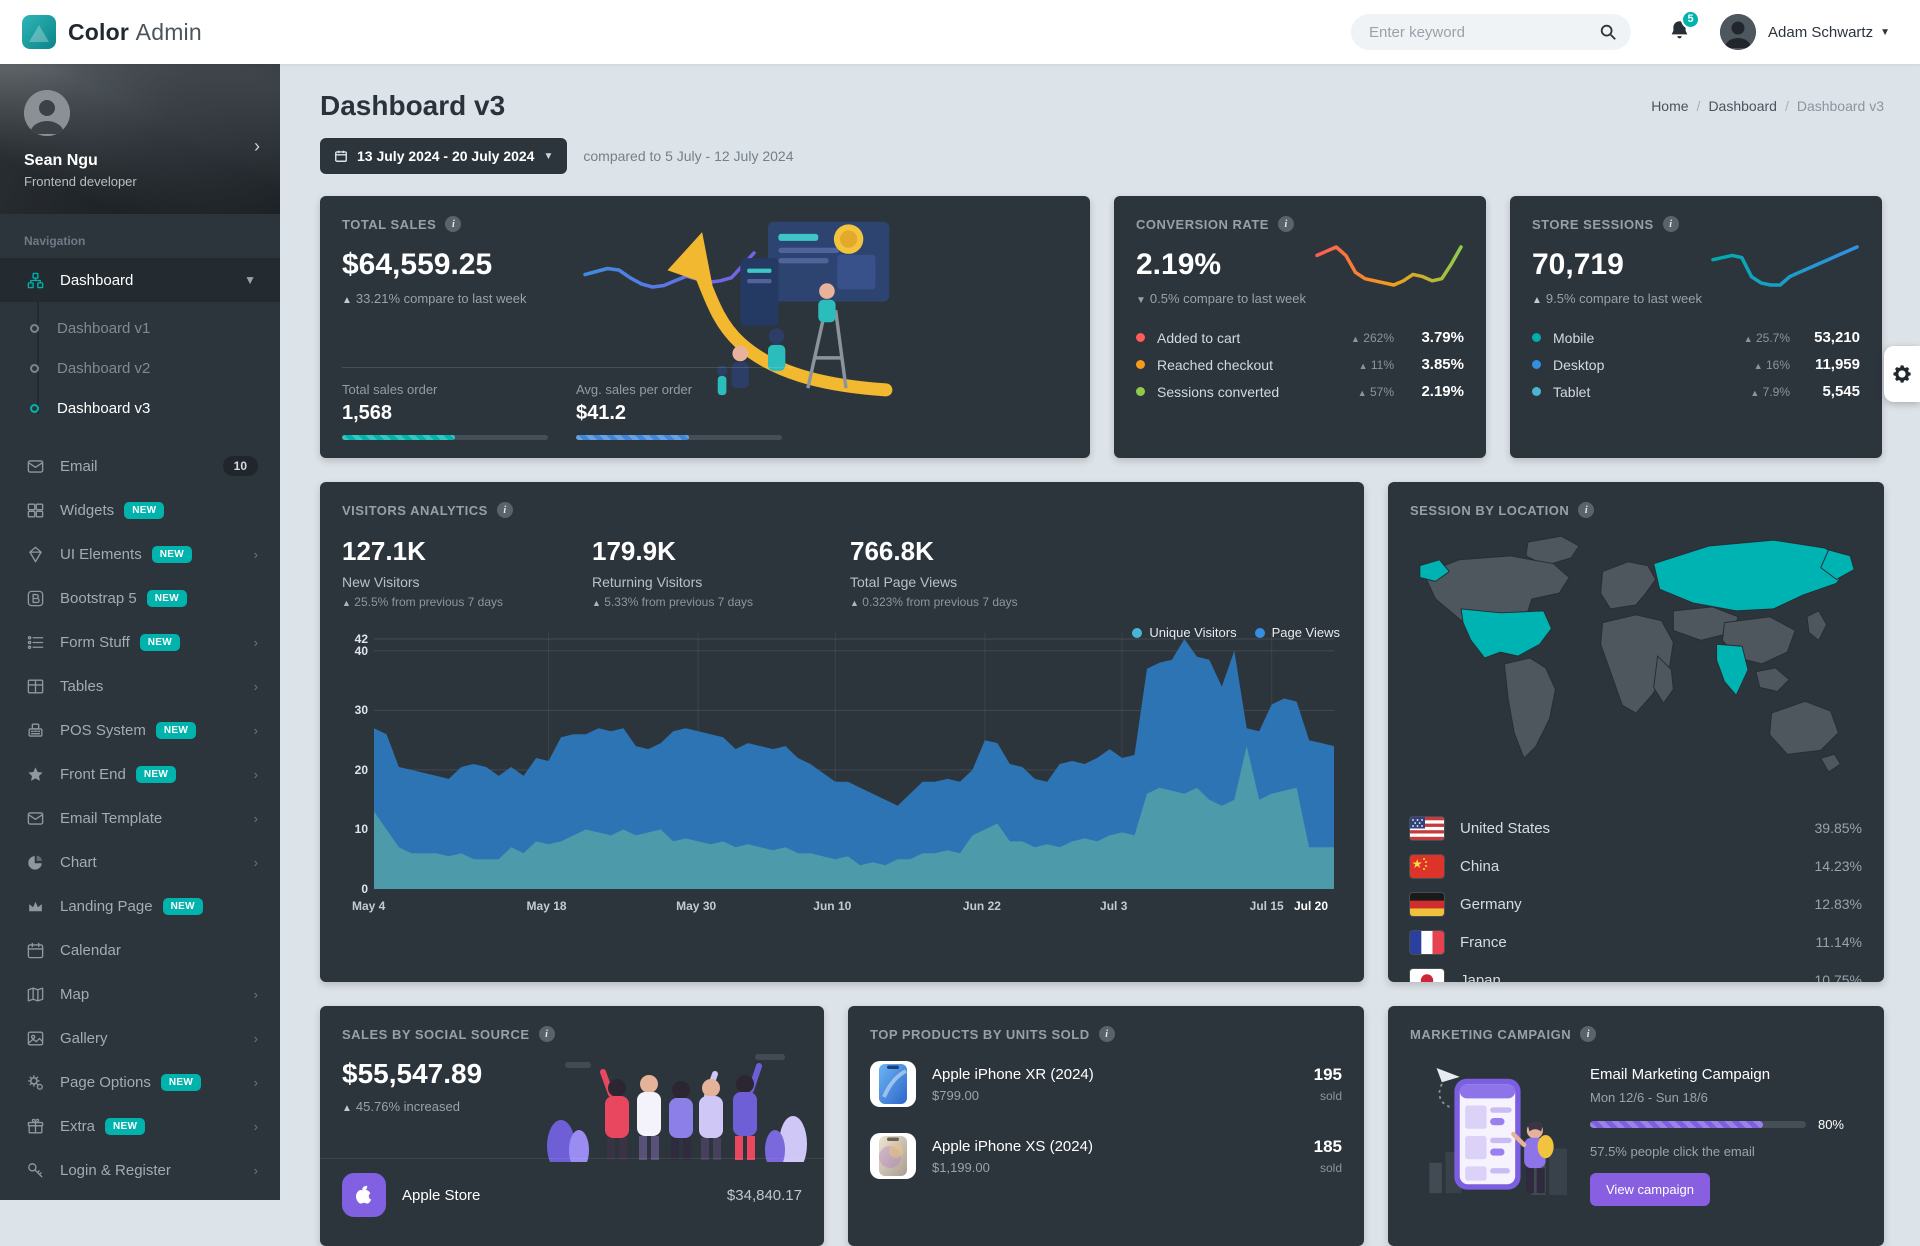 This screenshot has width=1920, height=1246. Describe the element at coordinates (240, 466) in the screenshot. I see `count-badge: 10` at that location.